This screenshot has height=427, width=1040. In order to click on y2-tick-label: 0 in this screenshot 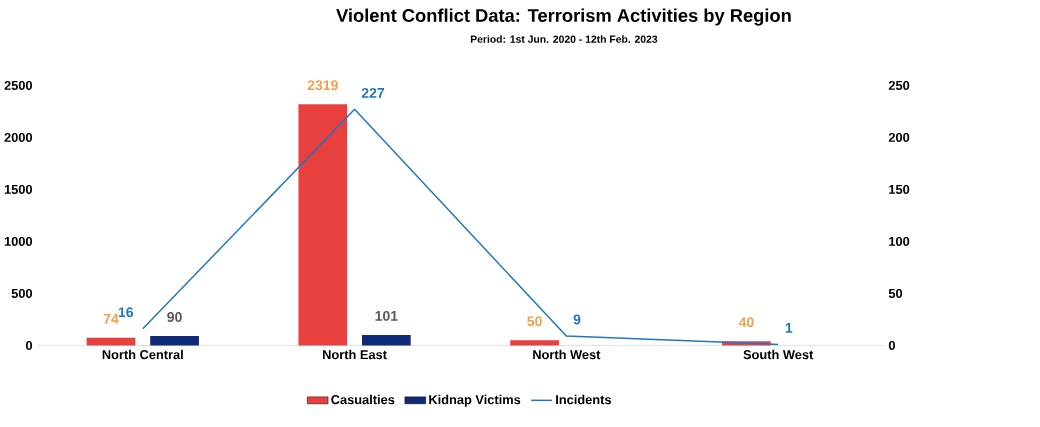, I will do `click(891, 345)`.